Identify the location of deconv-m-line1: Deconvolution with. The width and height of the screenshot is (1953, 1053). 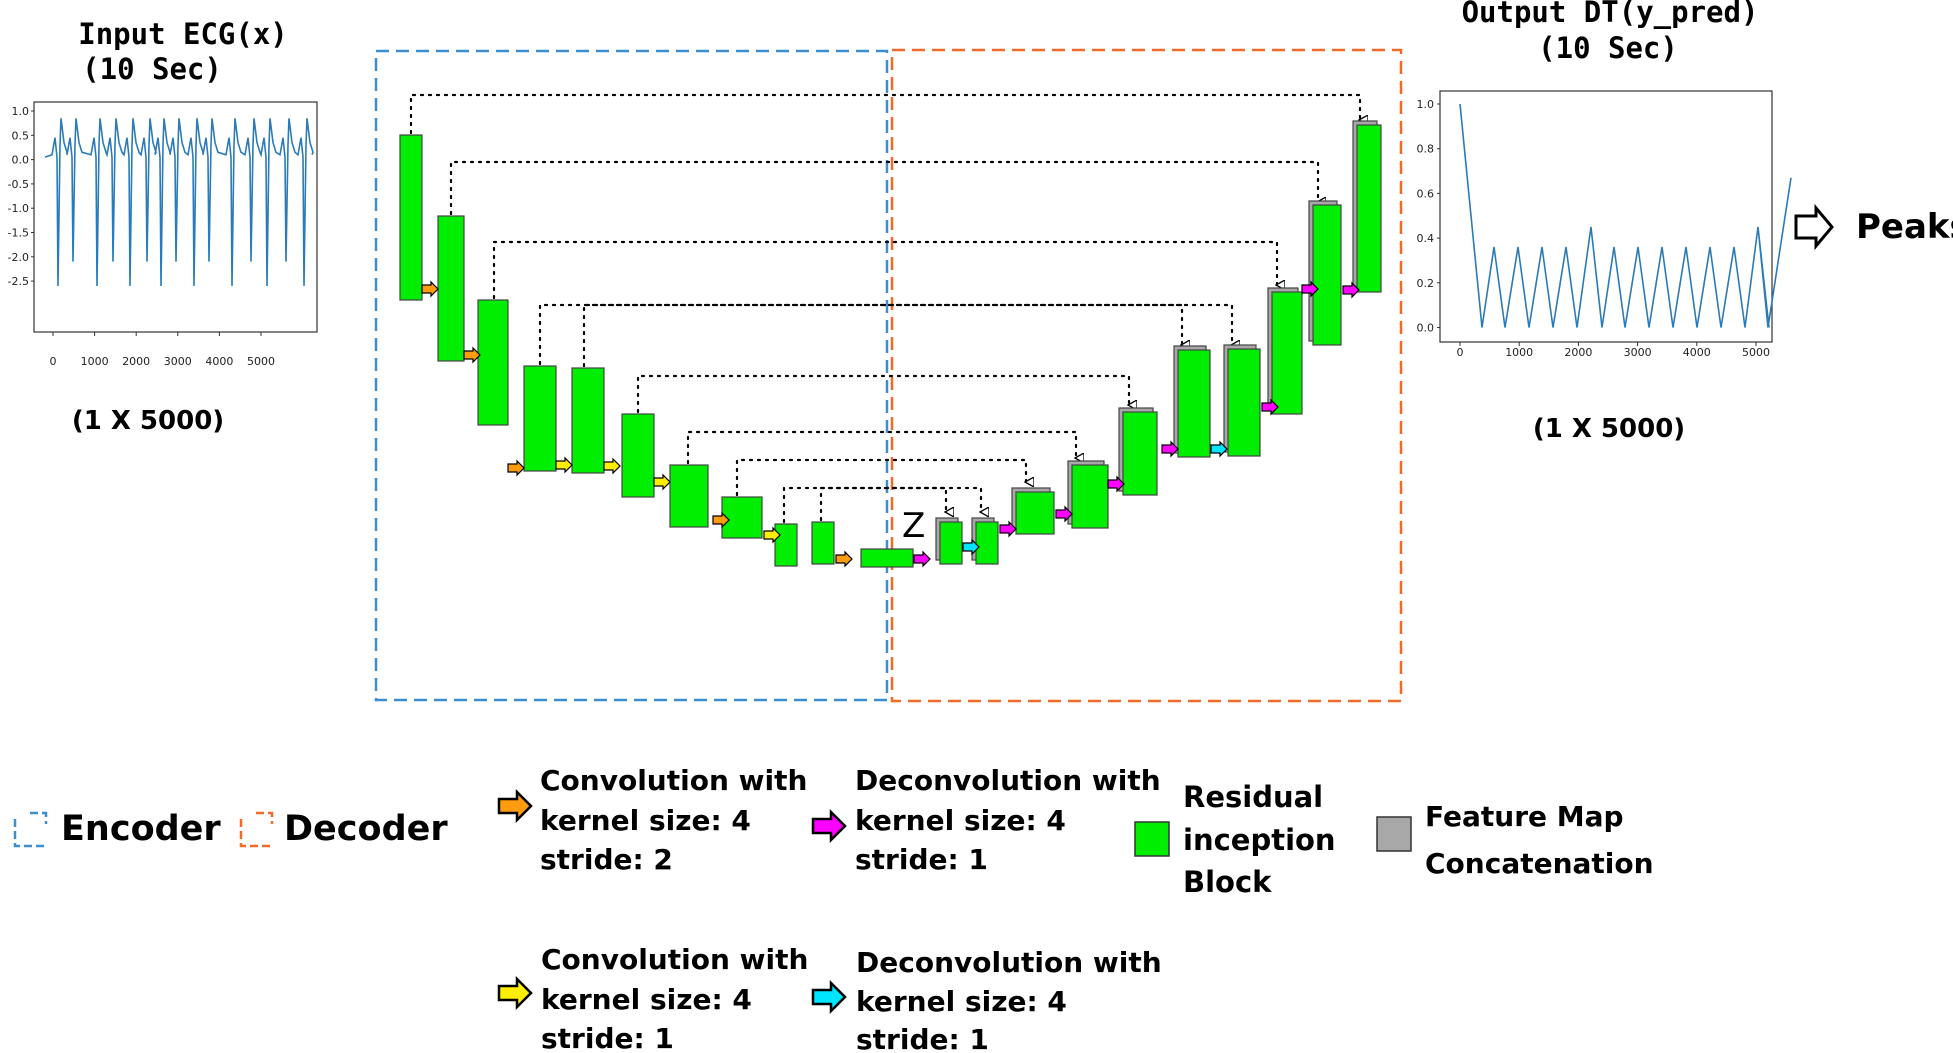
(1008, 780).